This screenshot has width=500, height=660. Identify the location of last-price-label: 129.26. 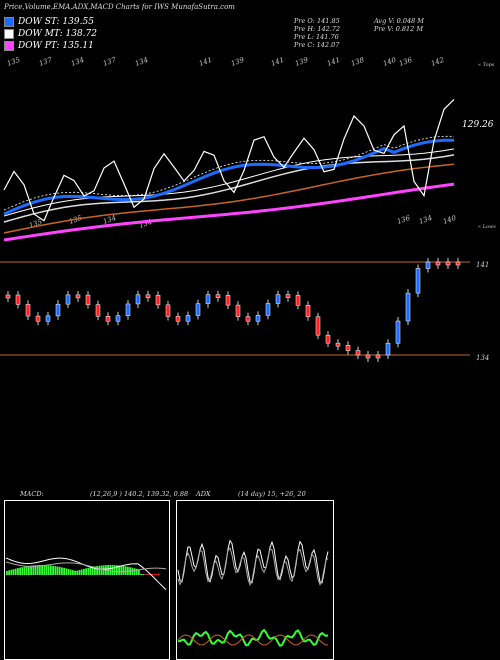
(478, 125).